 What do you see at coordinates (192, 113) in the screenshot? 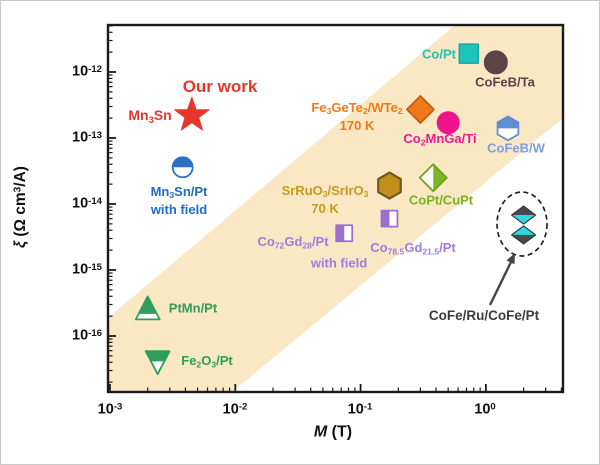
I see `marker-mn3sn-star` at bounding box center [192, 113].